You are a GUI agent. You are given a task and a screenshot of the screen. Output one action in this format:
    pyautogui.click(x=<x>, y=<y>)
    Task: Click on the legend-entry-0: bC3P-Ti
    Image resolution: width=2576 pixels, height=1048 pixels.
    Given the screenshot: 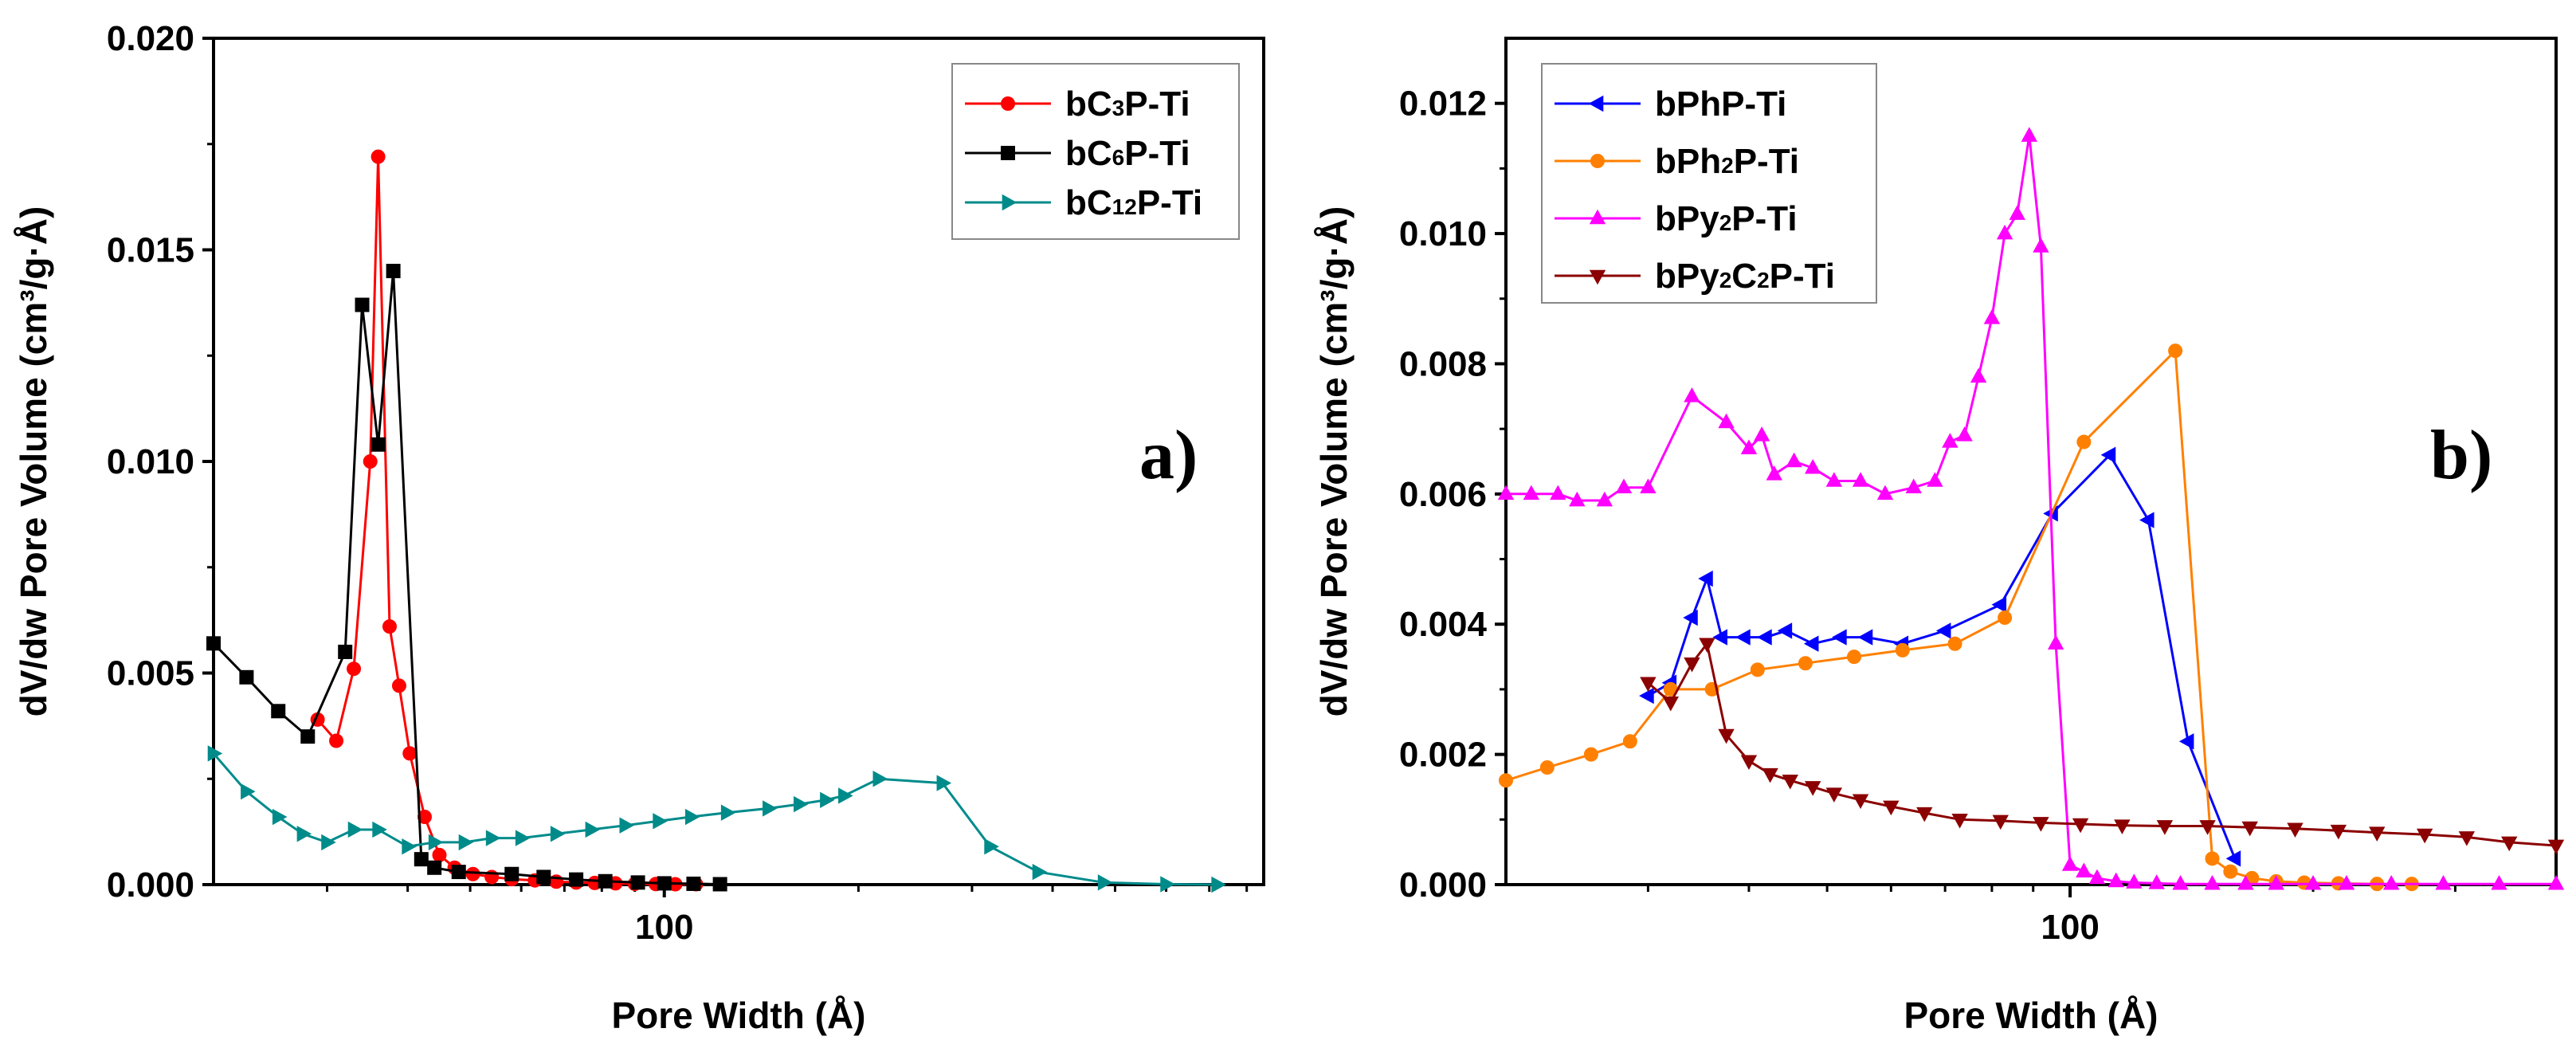 What is the action you would take?
    pyautogui.click(x=1077, y=104)
    